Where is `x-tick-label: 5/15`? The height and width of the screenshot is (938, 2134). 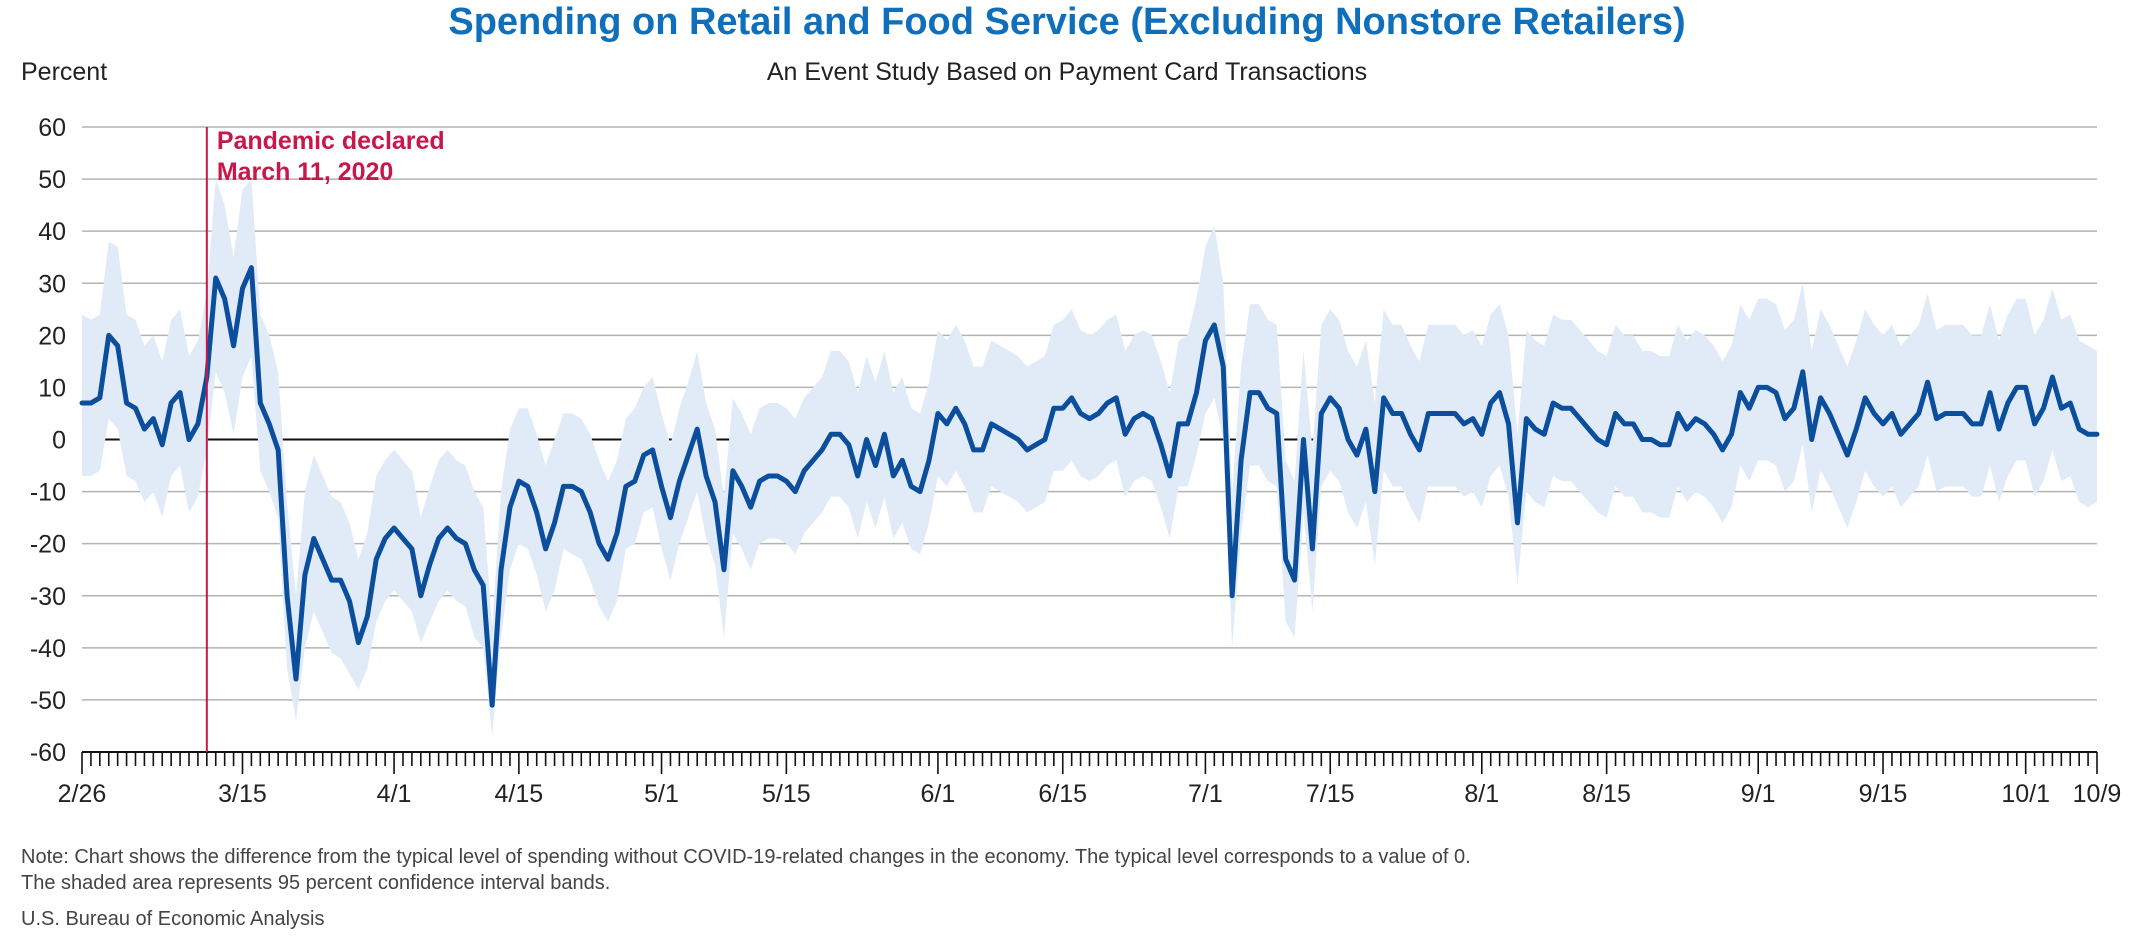
x-tick-label: 5/15 is located at coordinates (786, 794).